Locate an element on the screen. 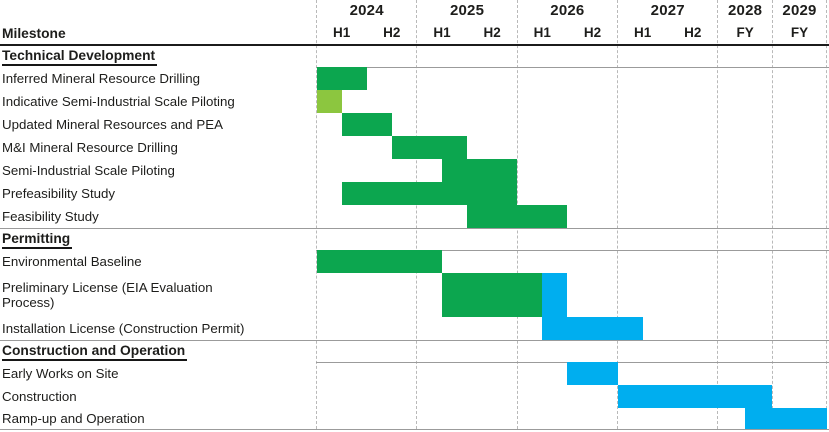 This screenshot has height=432, width=829. task-label: M&I Mineral Resource Drilling is located at coordinates (90, 147).